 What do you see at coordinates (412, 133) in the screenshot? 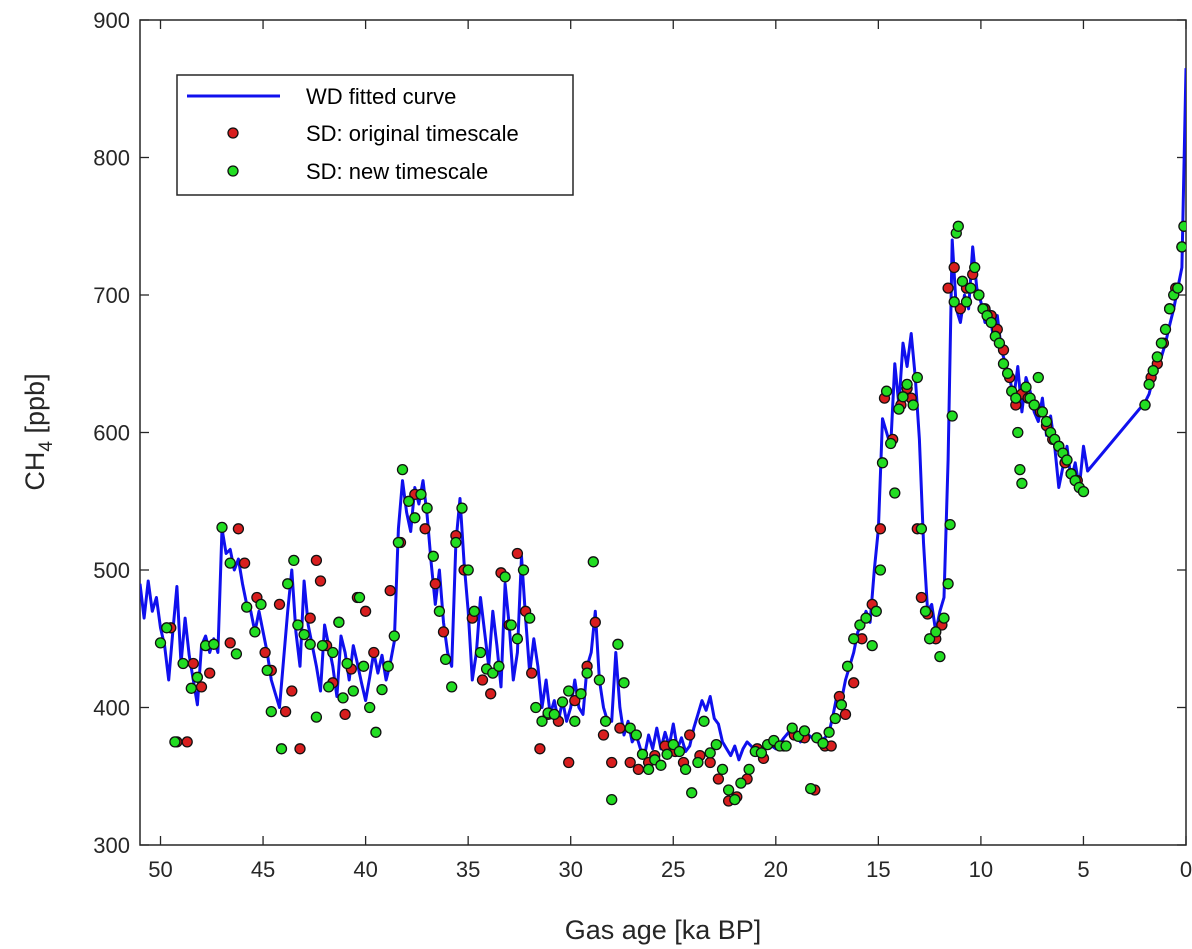
I see `legend-label-original-timescale: SD: original timescale` at bounding box center [412, 133].